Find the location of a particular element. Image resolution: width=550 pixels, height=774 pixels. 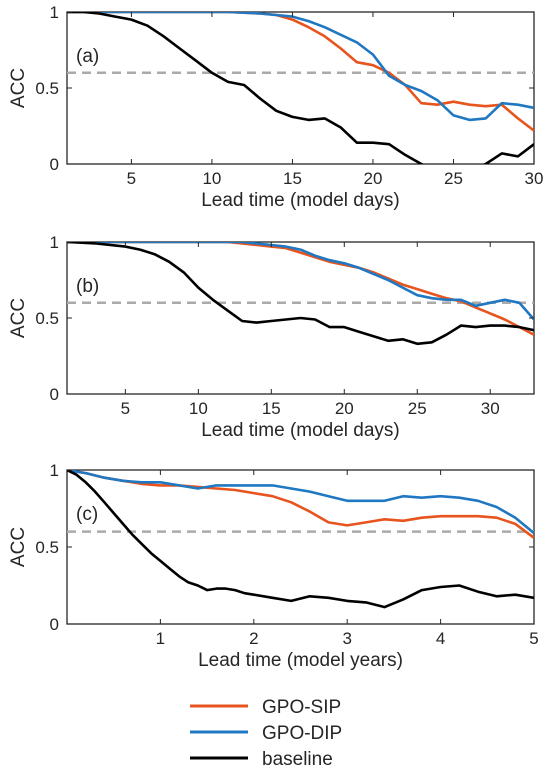

legend-label-baseline: baseline is located at coordinates (297, 759).